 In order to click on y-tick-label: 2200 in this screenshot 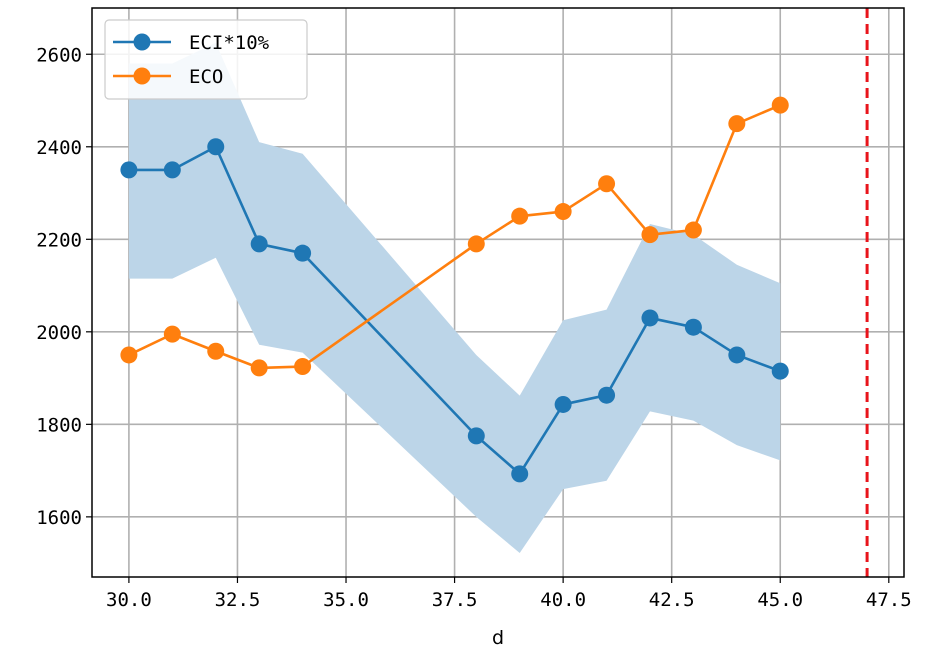, I will do `click(59, 240)`.